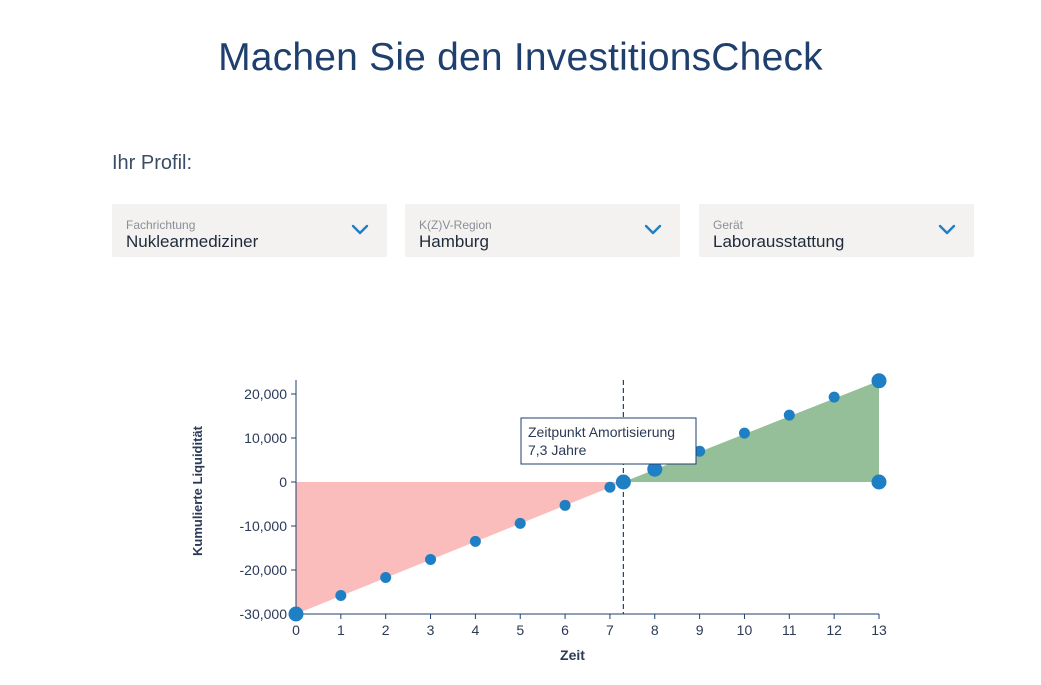 The image size is (1041, 685). What do you see at coordinates (454, 241) in the screenshot?
I see `region-value: Hamburg` at bounding box center [454, 241].